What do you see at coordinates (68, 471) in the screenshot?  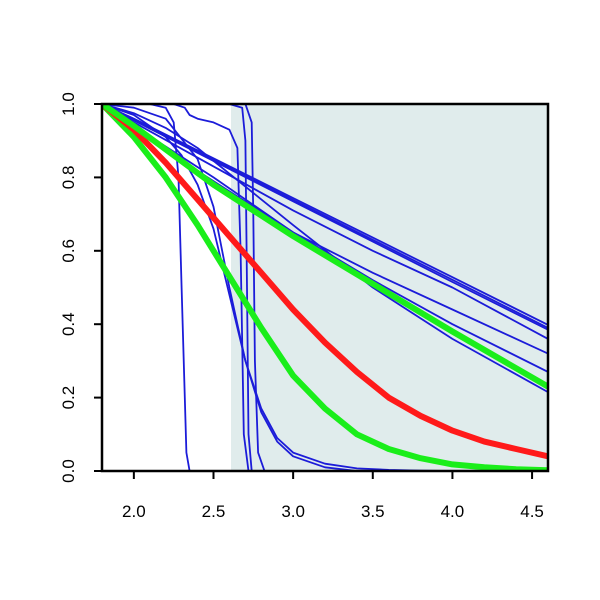 I see `y-tick-label: 0.0` at bounding box center [68, 471].